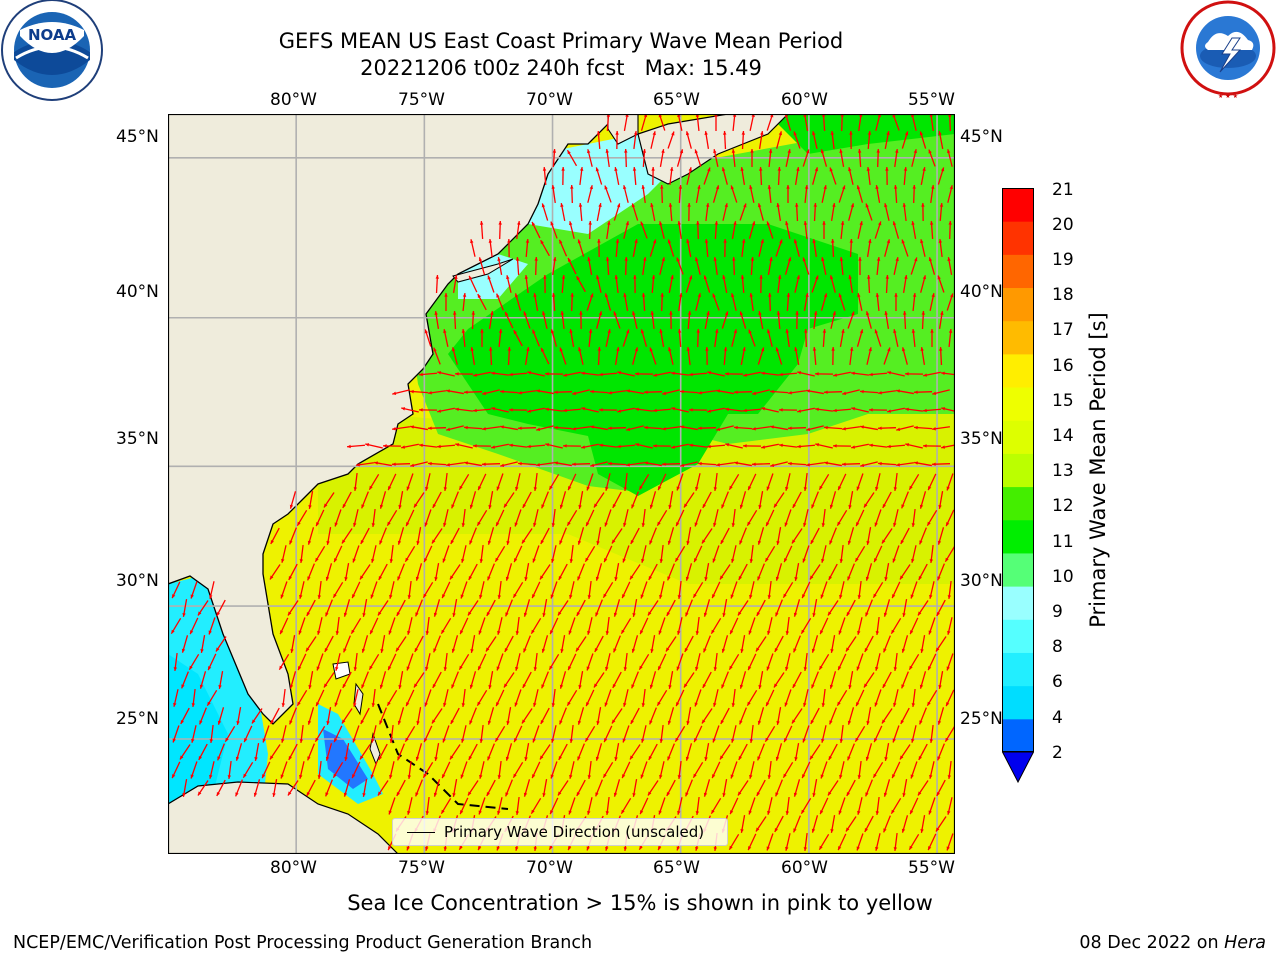  I want to click on cb-tick-15: 15, so click(1063, 401).